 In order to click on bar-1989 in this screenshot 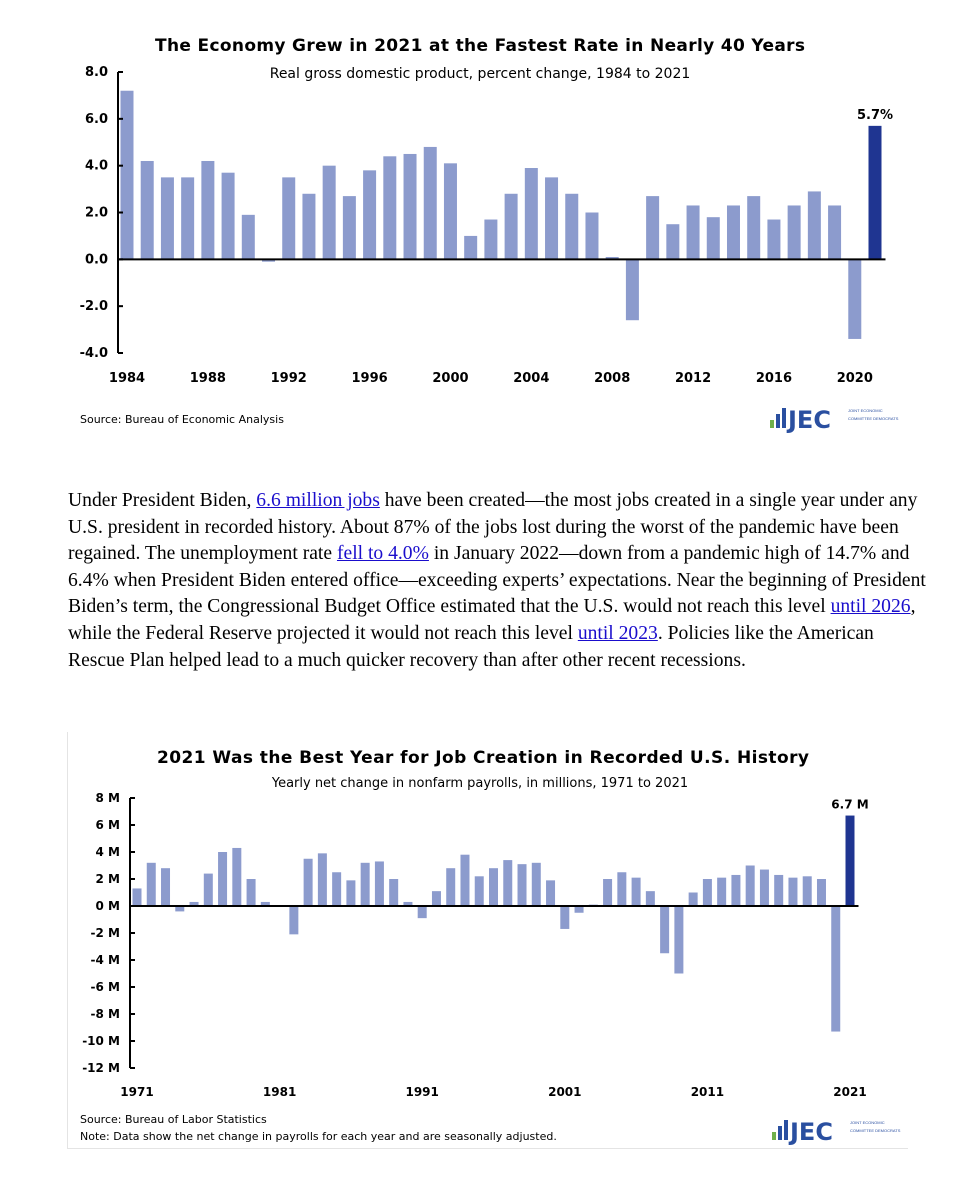, I will do `click(394, 892)`.